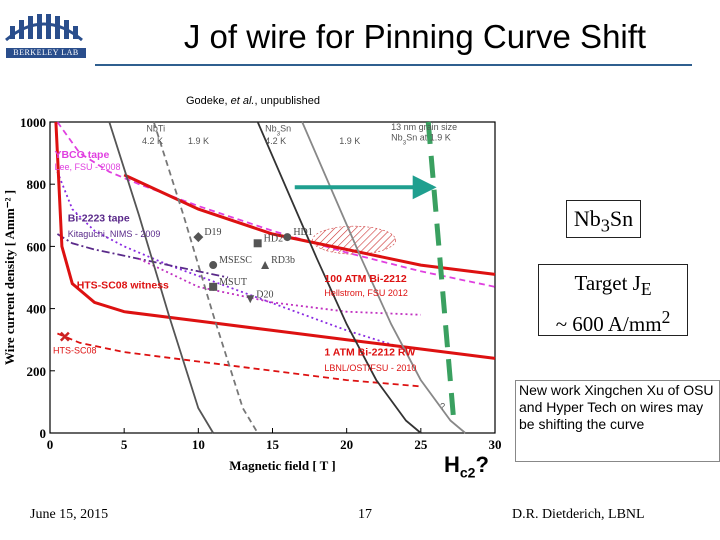 The image size is (720, 540). I want to click on source-credit: Godeke, et al., unpublished, so click(253, 101).